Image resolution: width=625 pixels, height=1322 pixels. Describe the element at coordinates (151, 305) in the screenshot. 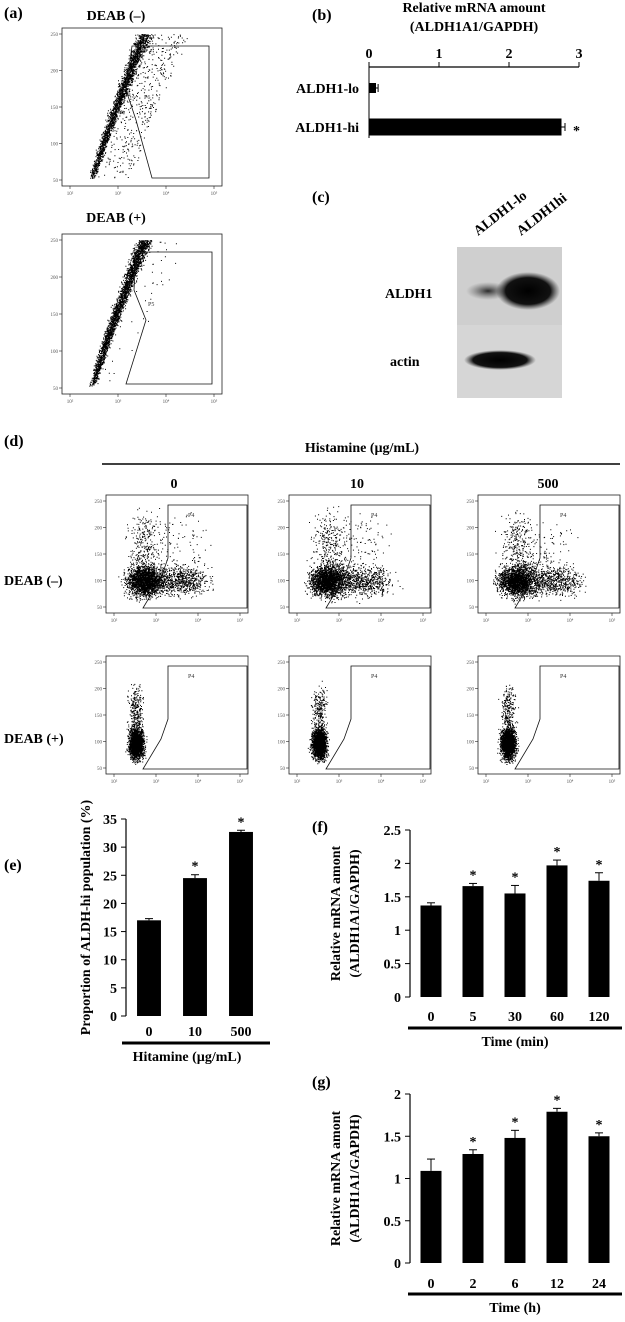

I see `gate-label: P5` at that location.